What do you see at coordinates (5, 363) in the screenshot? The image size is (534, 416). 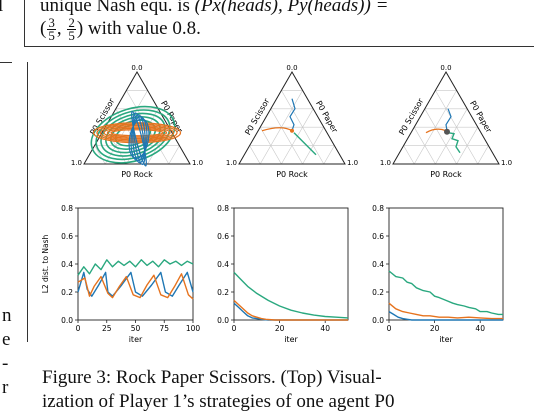 I see `left-fragment-3: -` at bounding box center [5, 363].